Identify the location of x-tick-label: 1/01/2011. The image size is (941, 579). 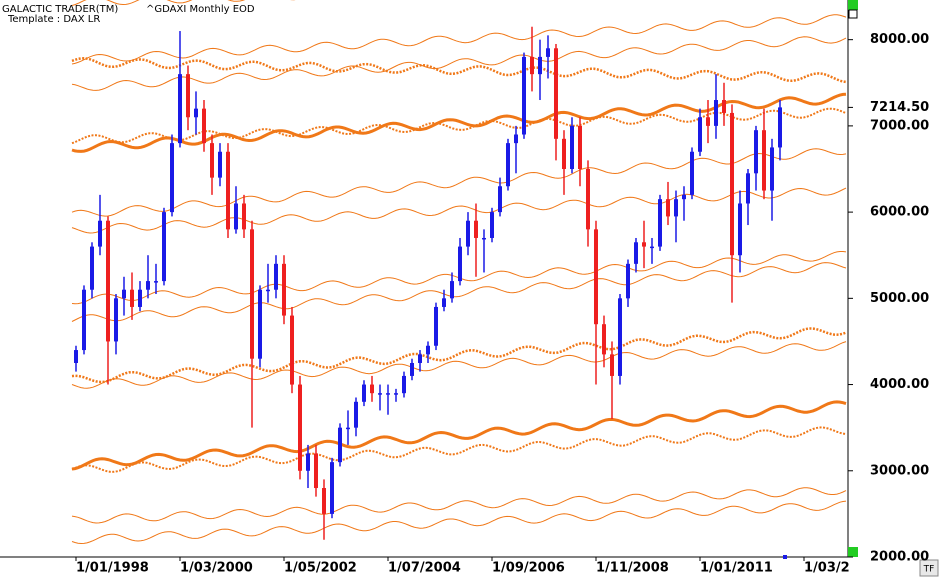
(736, 568).